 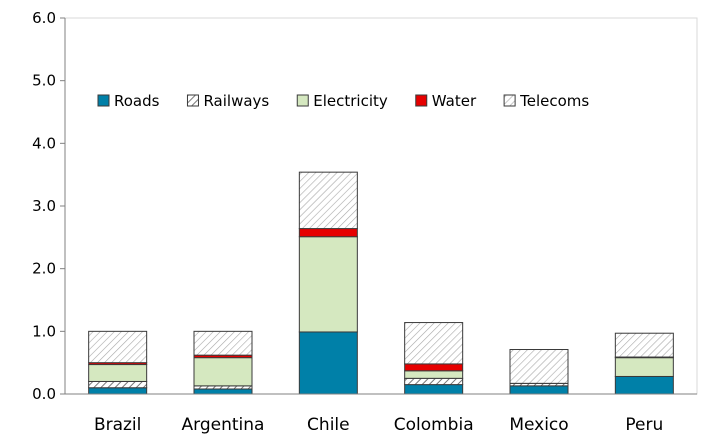 What do you see at coordinates (350, 101) in the screenshot?
I see `legend-label-electricity: Electricity` at bounding box center [350, 101].